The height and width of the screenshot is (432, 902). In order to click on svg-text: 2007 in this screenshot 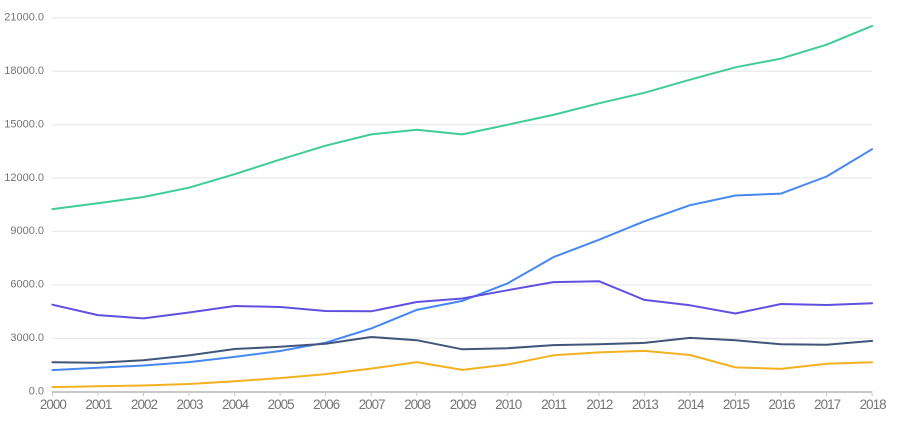, I will do `click(372, 404)`.